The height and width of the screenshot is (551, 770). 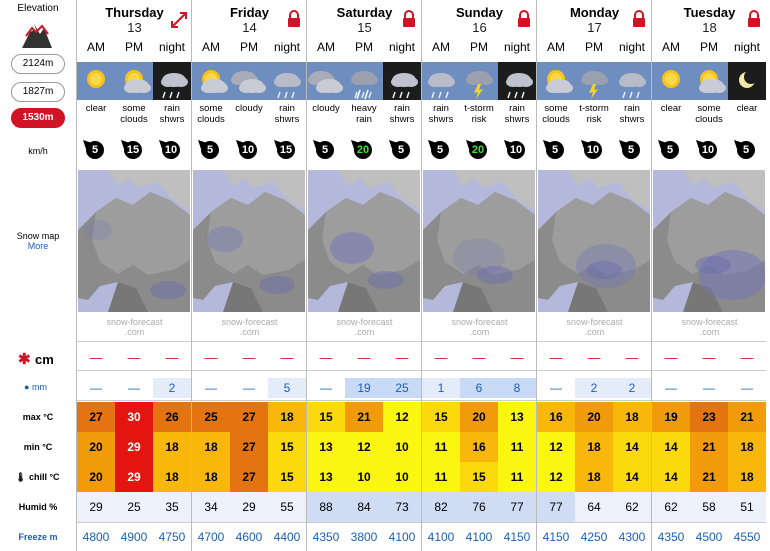 I want to click on chill-temp-label: chill °C, so click(x=44, y=477).